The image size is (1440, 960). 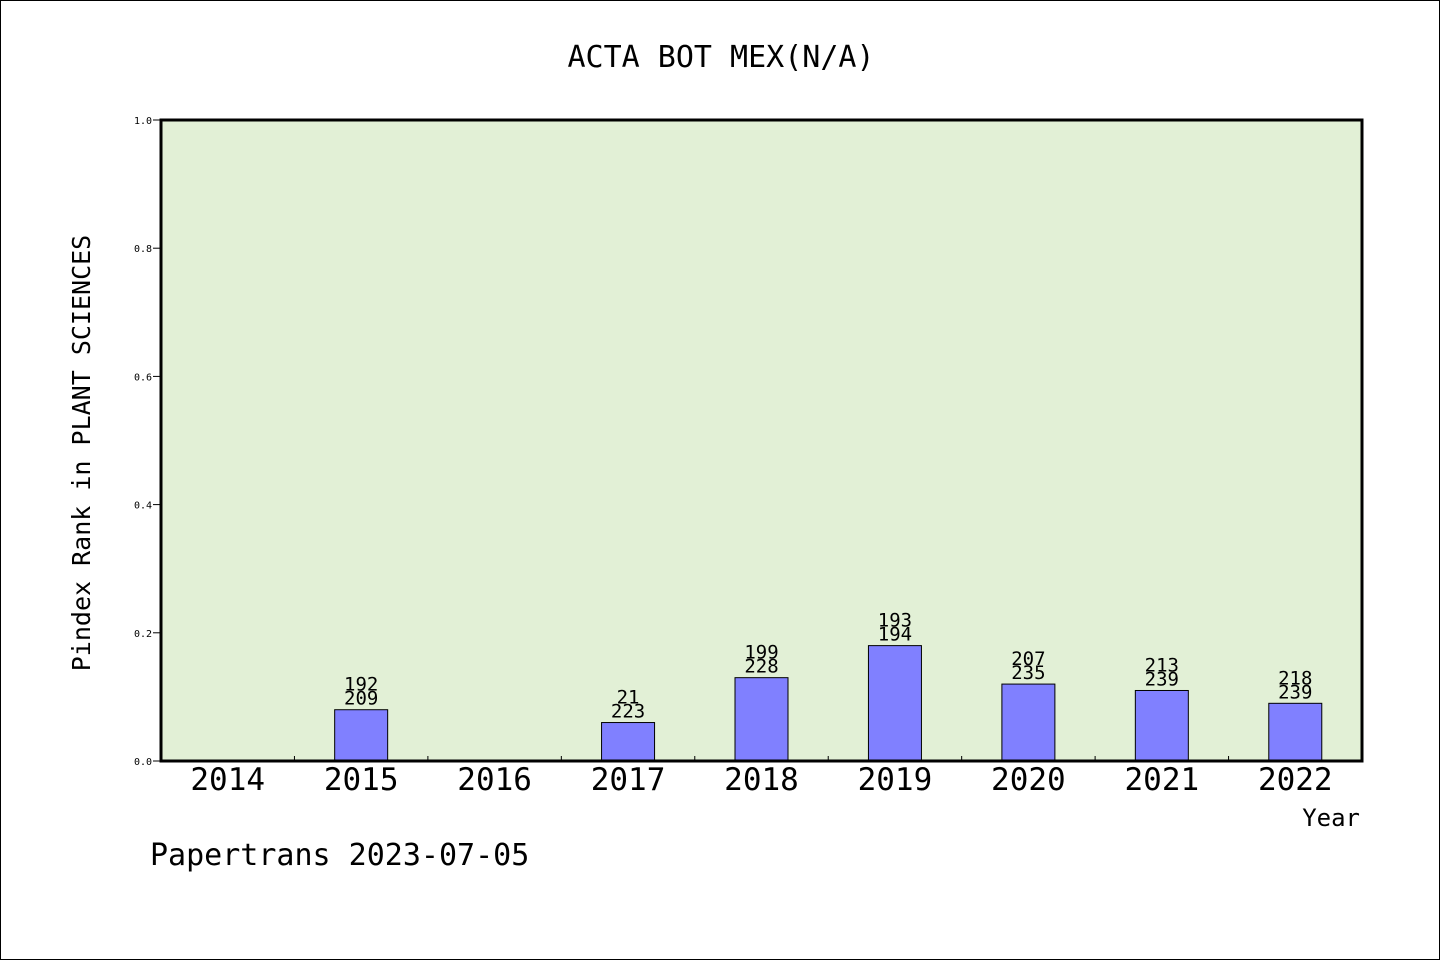 I want to click on bar-label-top: 192, so click(x=361, y=685).